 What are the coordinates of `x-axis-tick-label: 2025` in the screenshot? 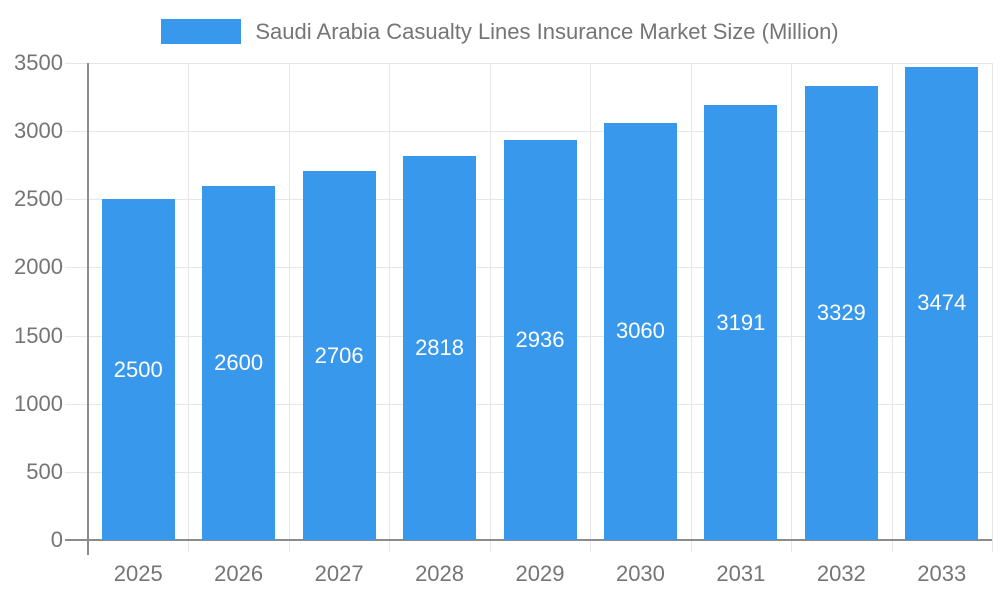 It's located at (138, 573).